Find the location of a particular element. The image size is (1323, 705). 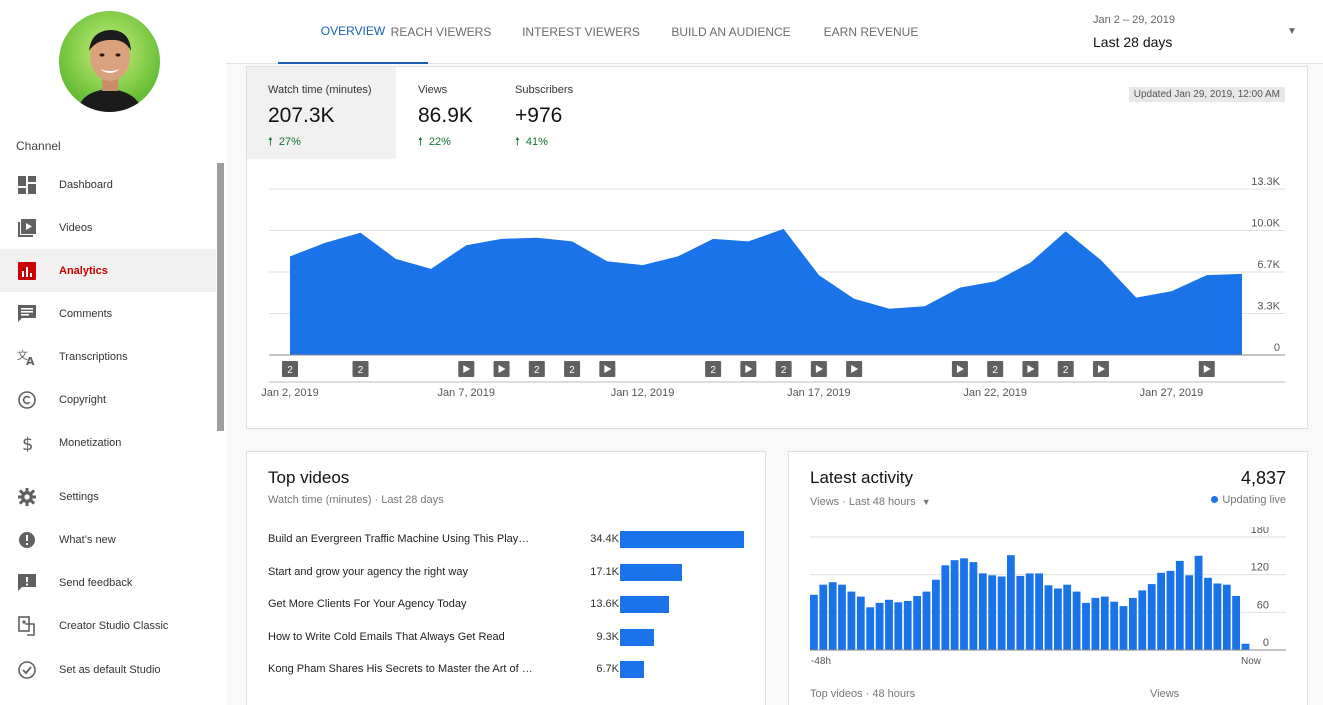

metric-views: Views 86.9K 🠕 22% is located at coordinates (445, 113).